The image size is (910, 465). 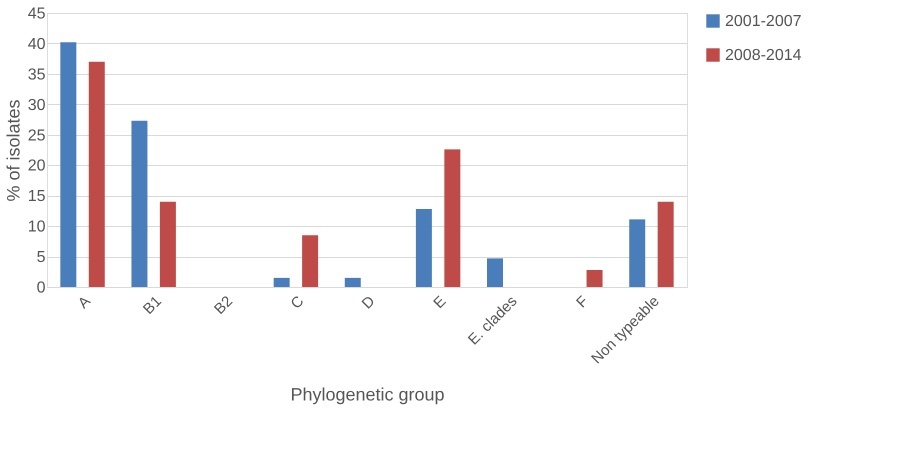 I want to click on x-tick-label: C, so click(x=298, y=302).